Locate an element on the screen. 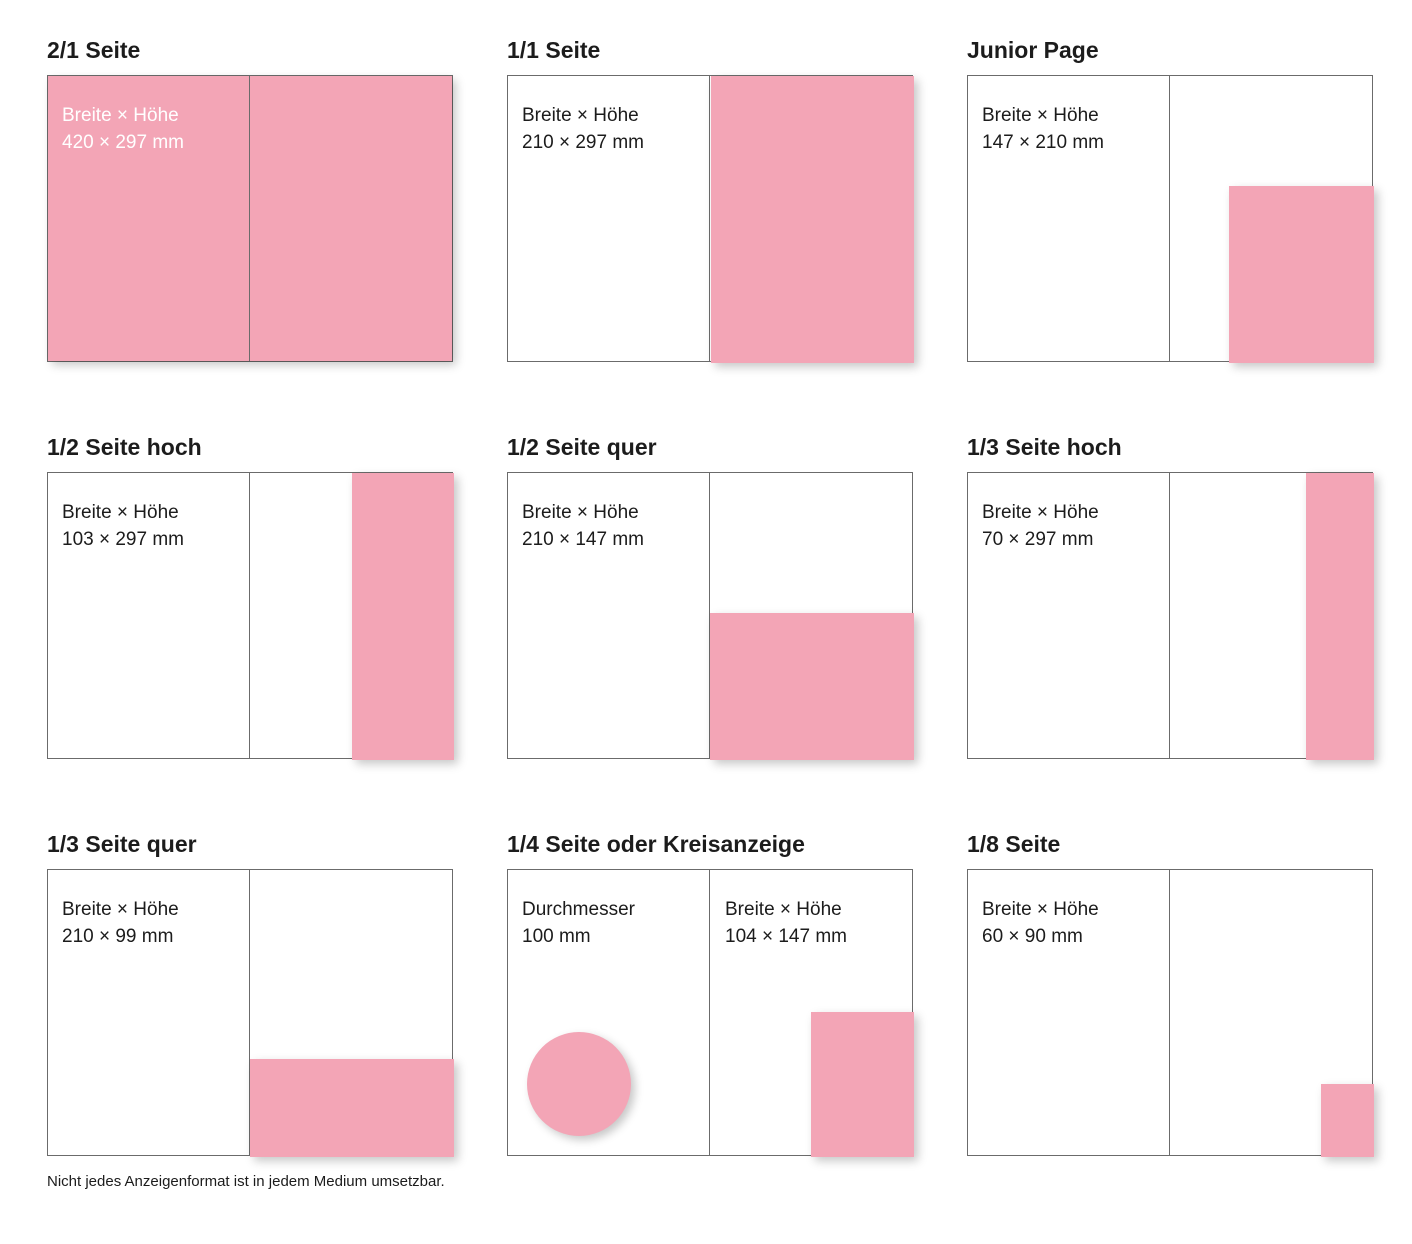 This screenshot has width=1412, height=1244. dimension-label-value: 420 × 297 mm is located at coordinates (123, 142).